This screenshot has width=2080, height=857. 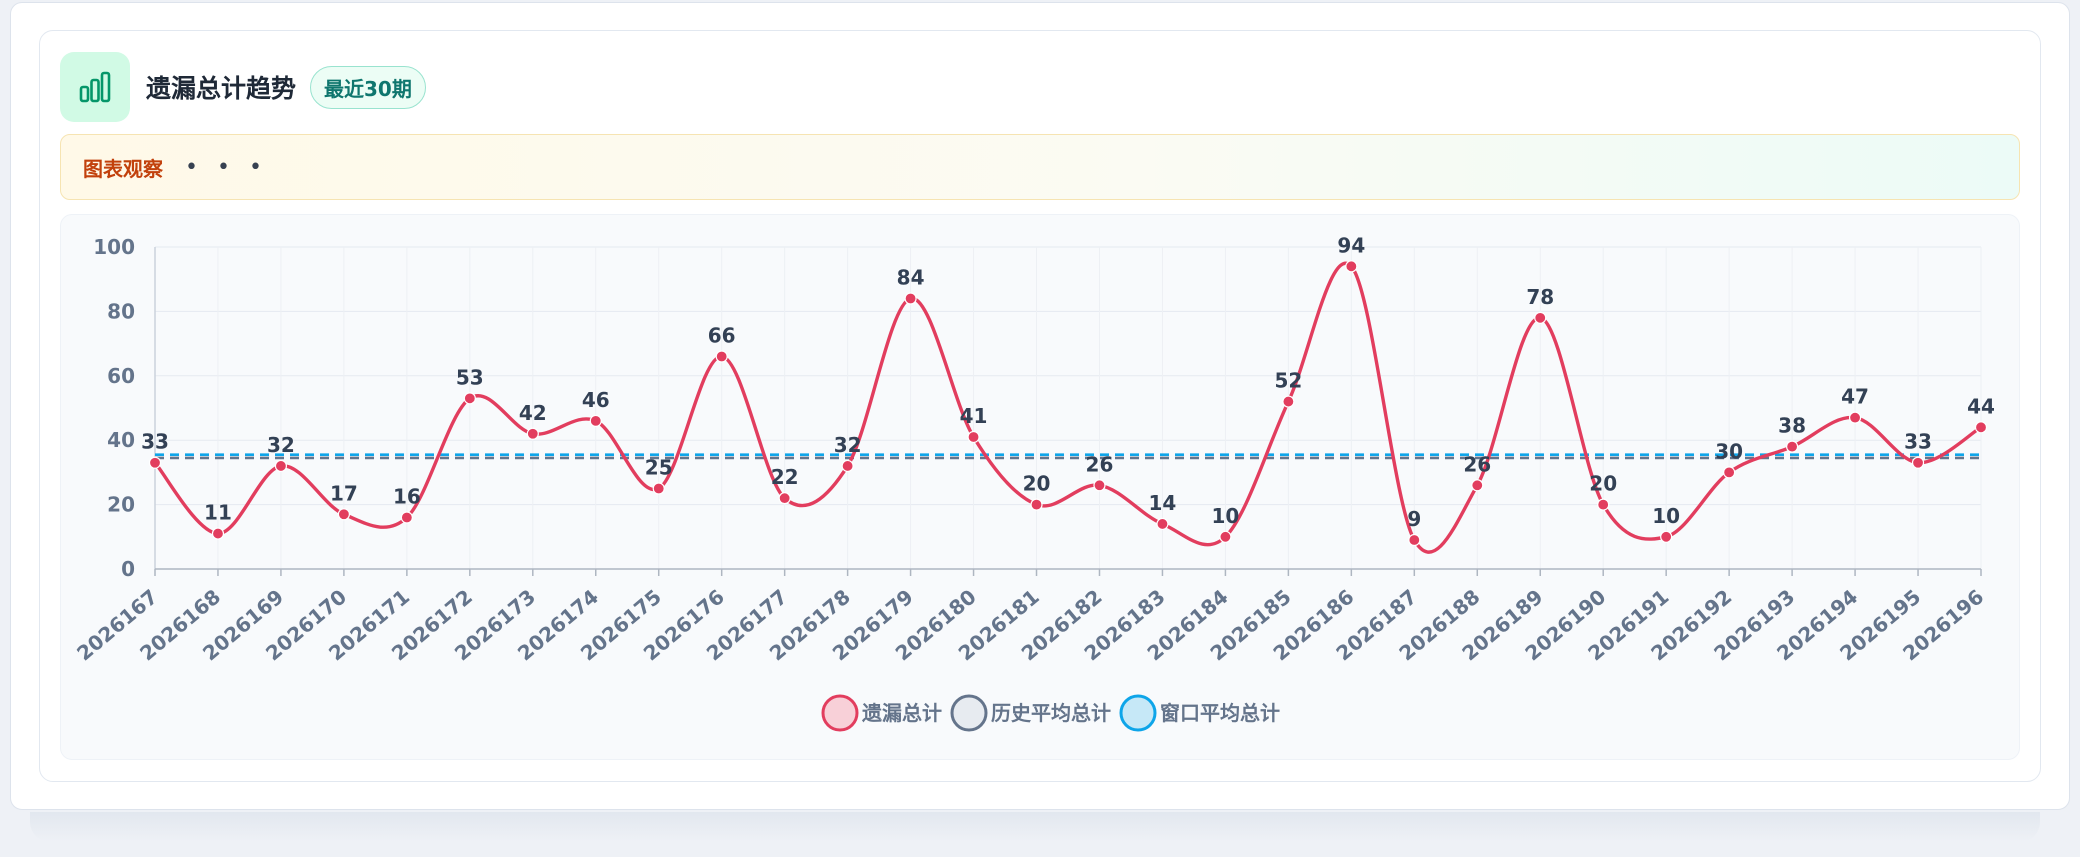 What do you see at coordinates (221, 88) in the screenshot?
I see `chart-title: 遗漏总计趋势` at bounding box center [221, 88].